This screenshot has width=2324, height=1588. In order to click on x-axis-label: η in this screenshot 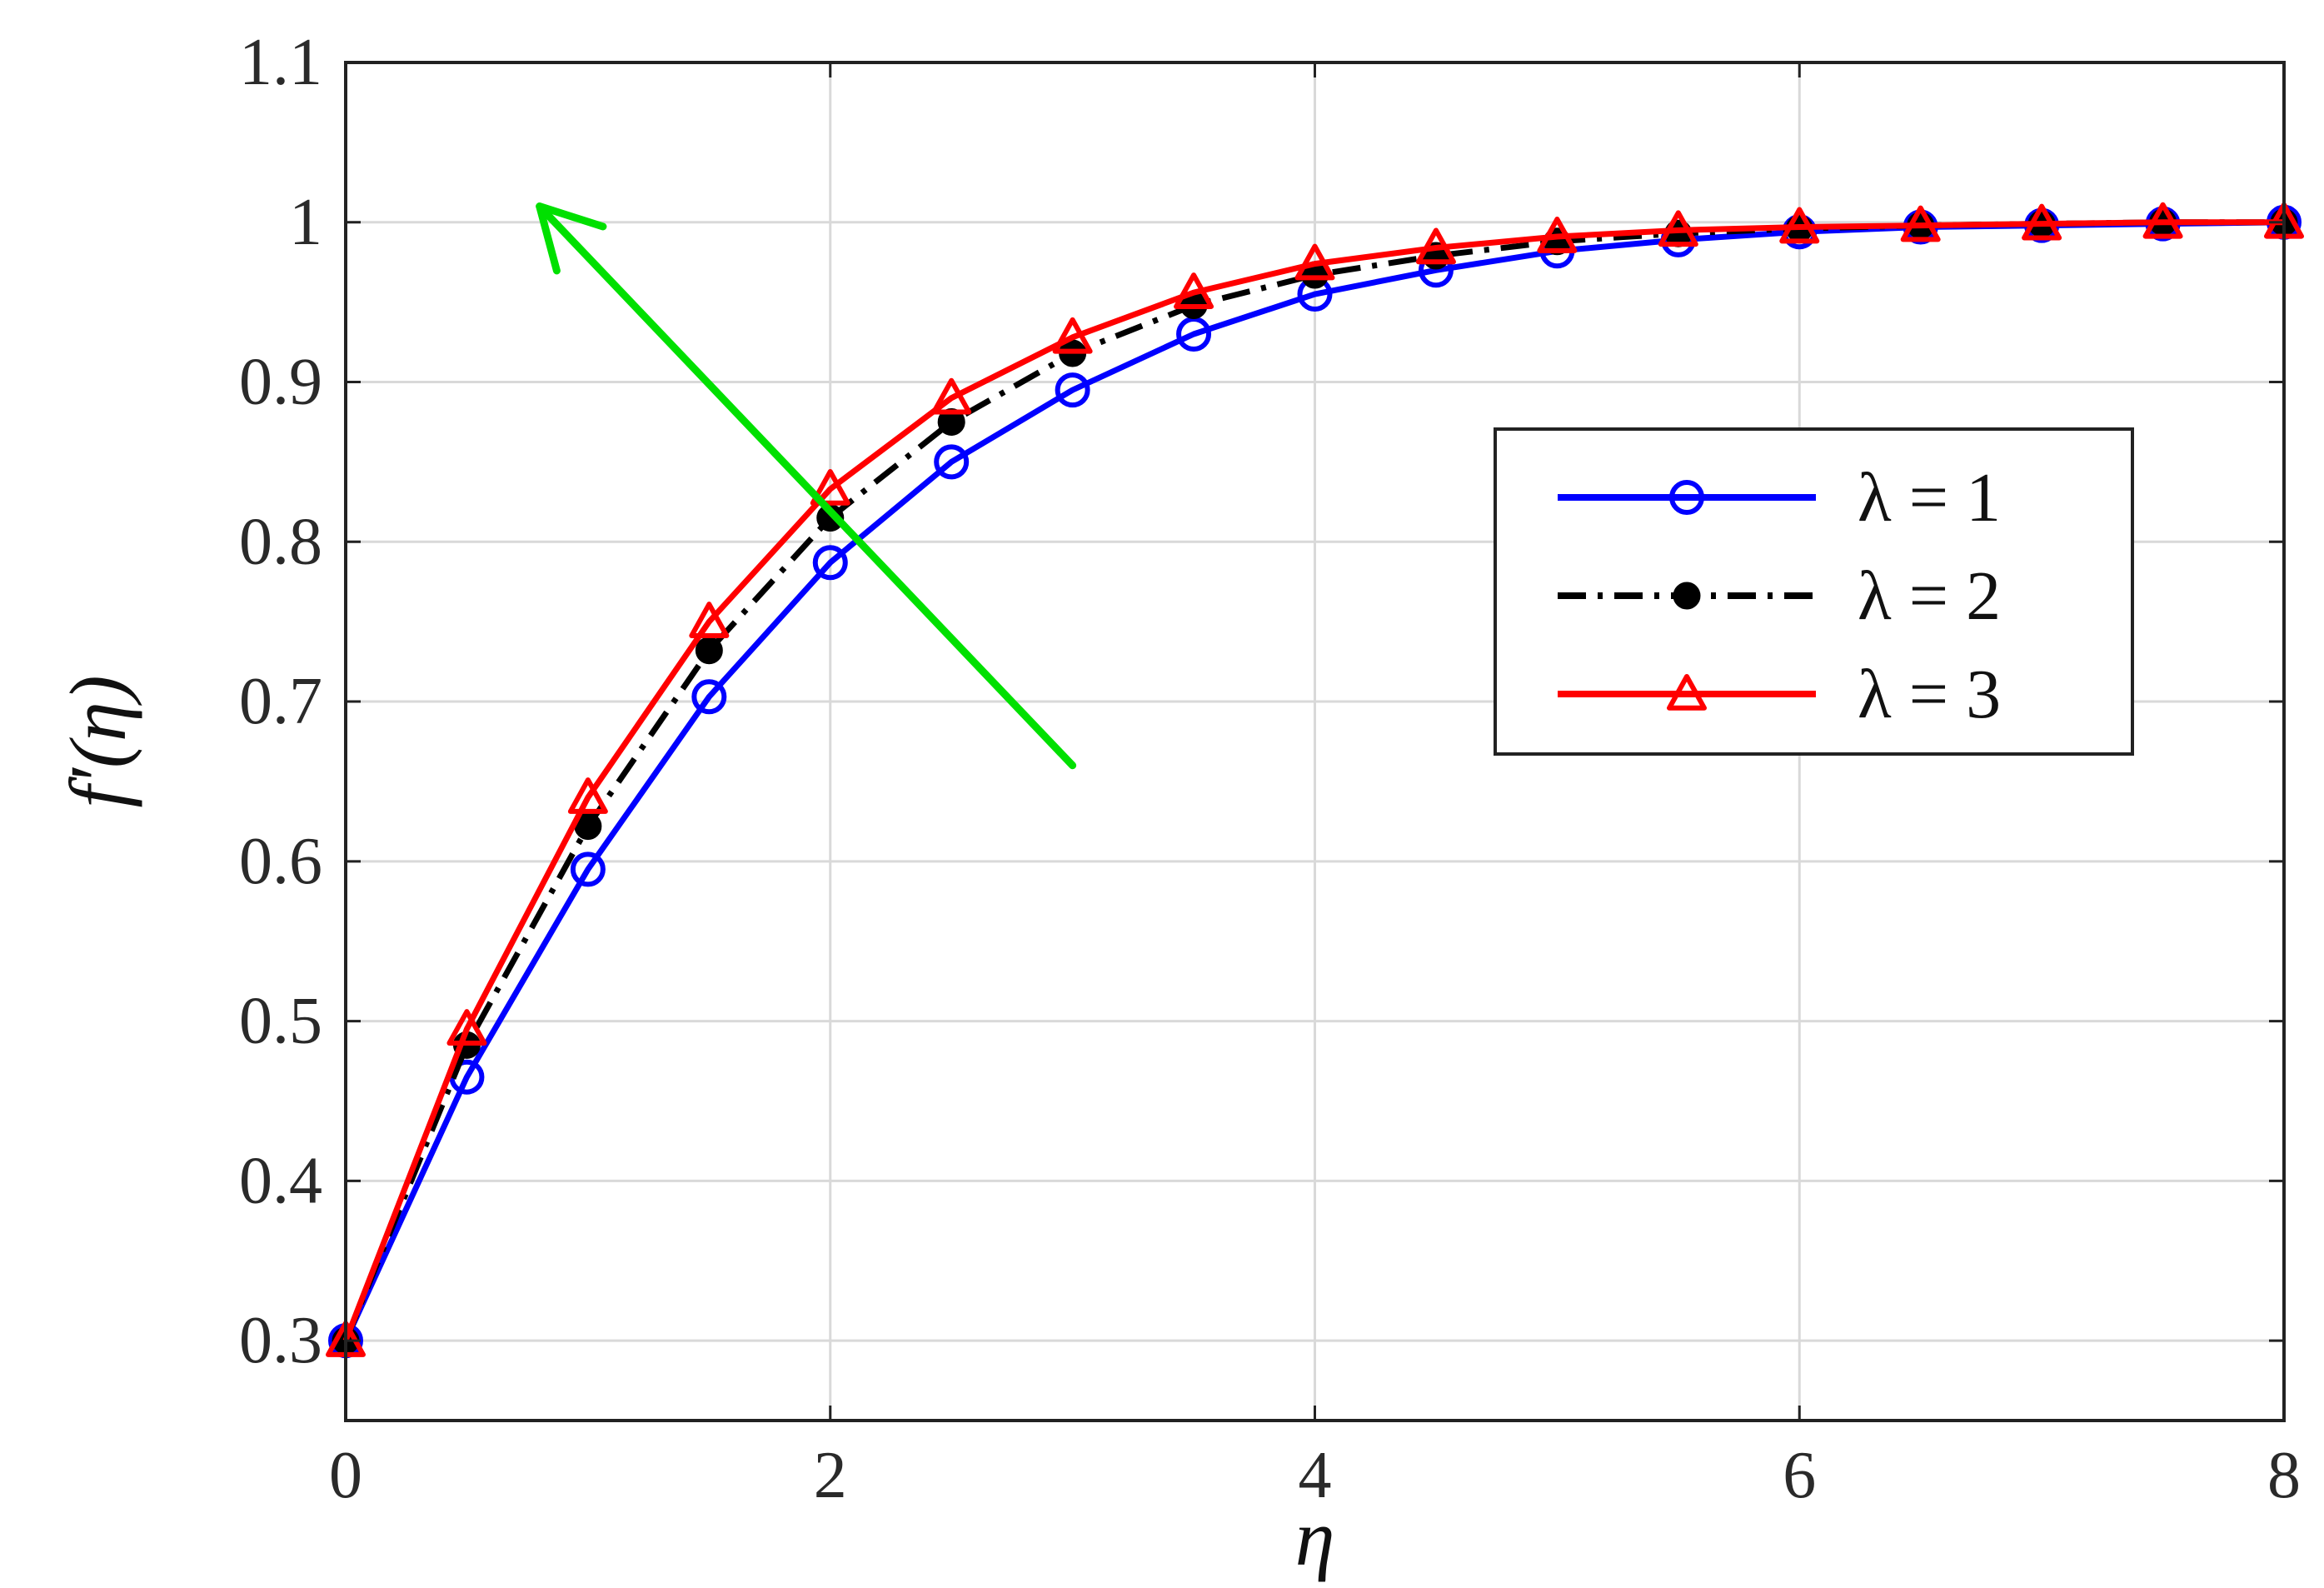, I will do `click(1315, 1537)`.